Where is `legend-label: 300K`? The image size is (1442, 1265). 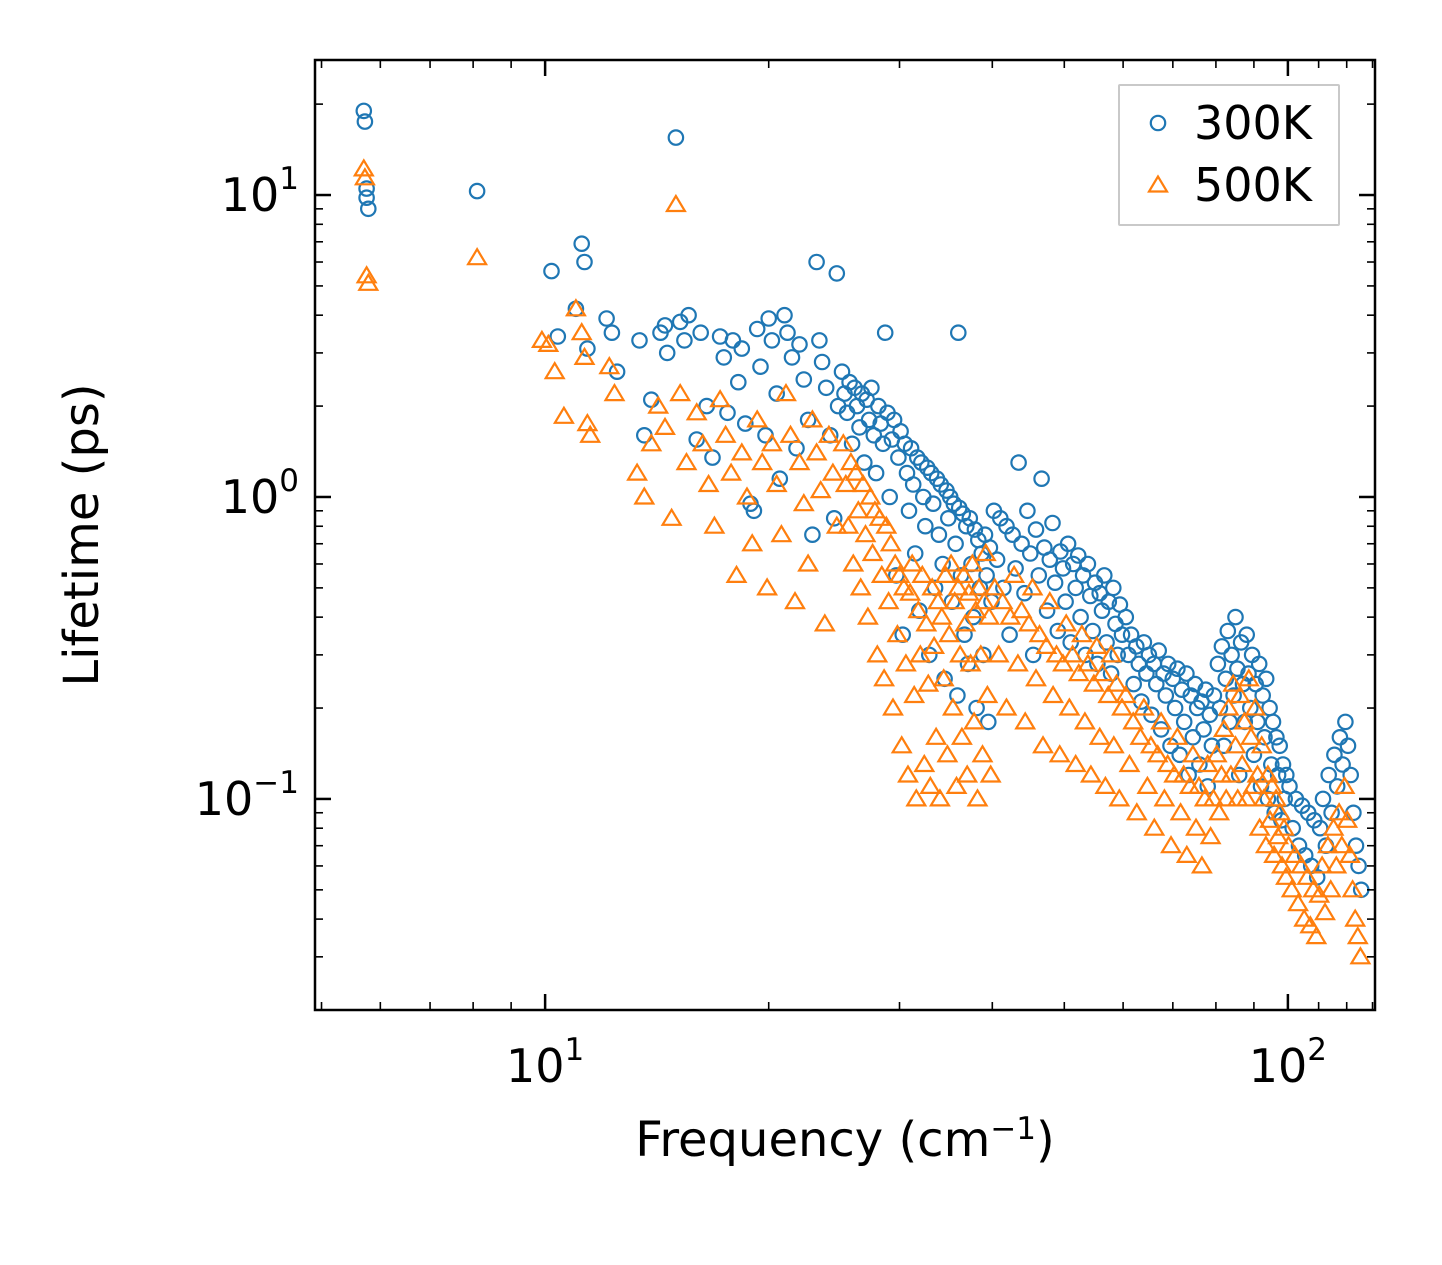 legend-label: 300K is located at coordinates (1253, 123).